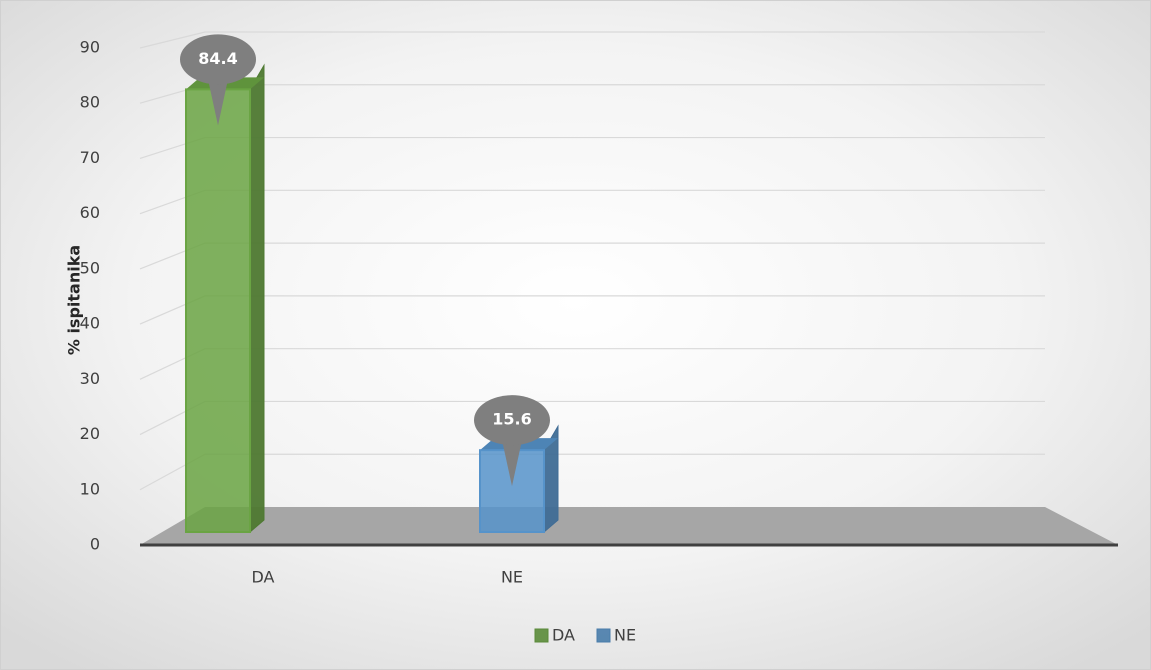 This screenshot has height=670, width=1151. Describe the element at coordinates (90, 47) in the screenshot. I see `y-tick-label: 90` at that location.